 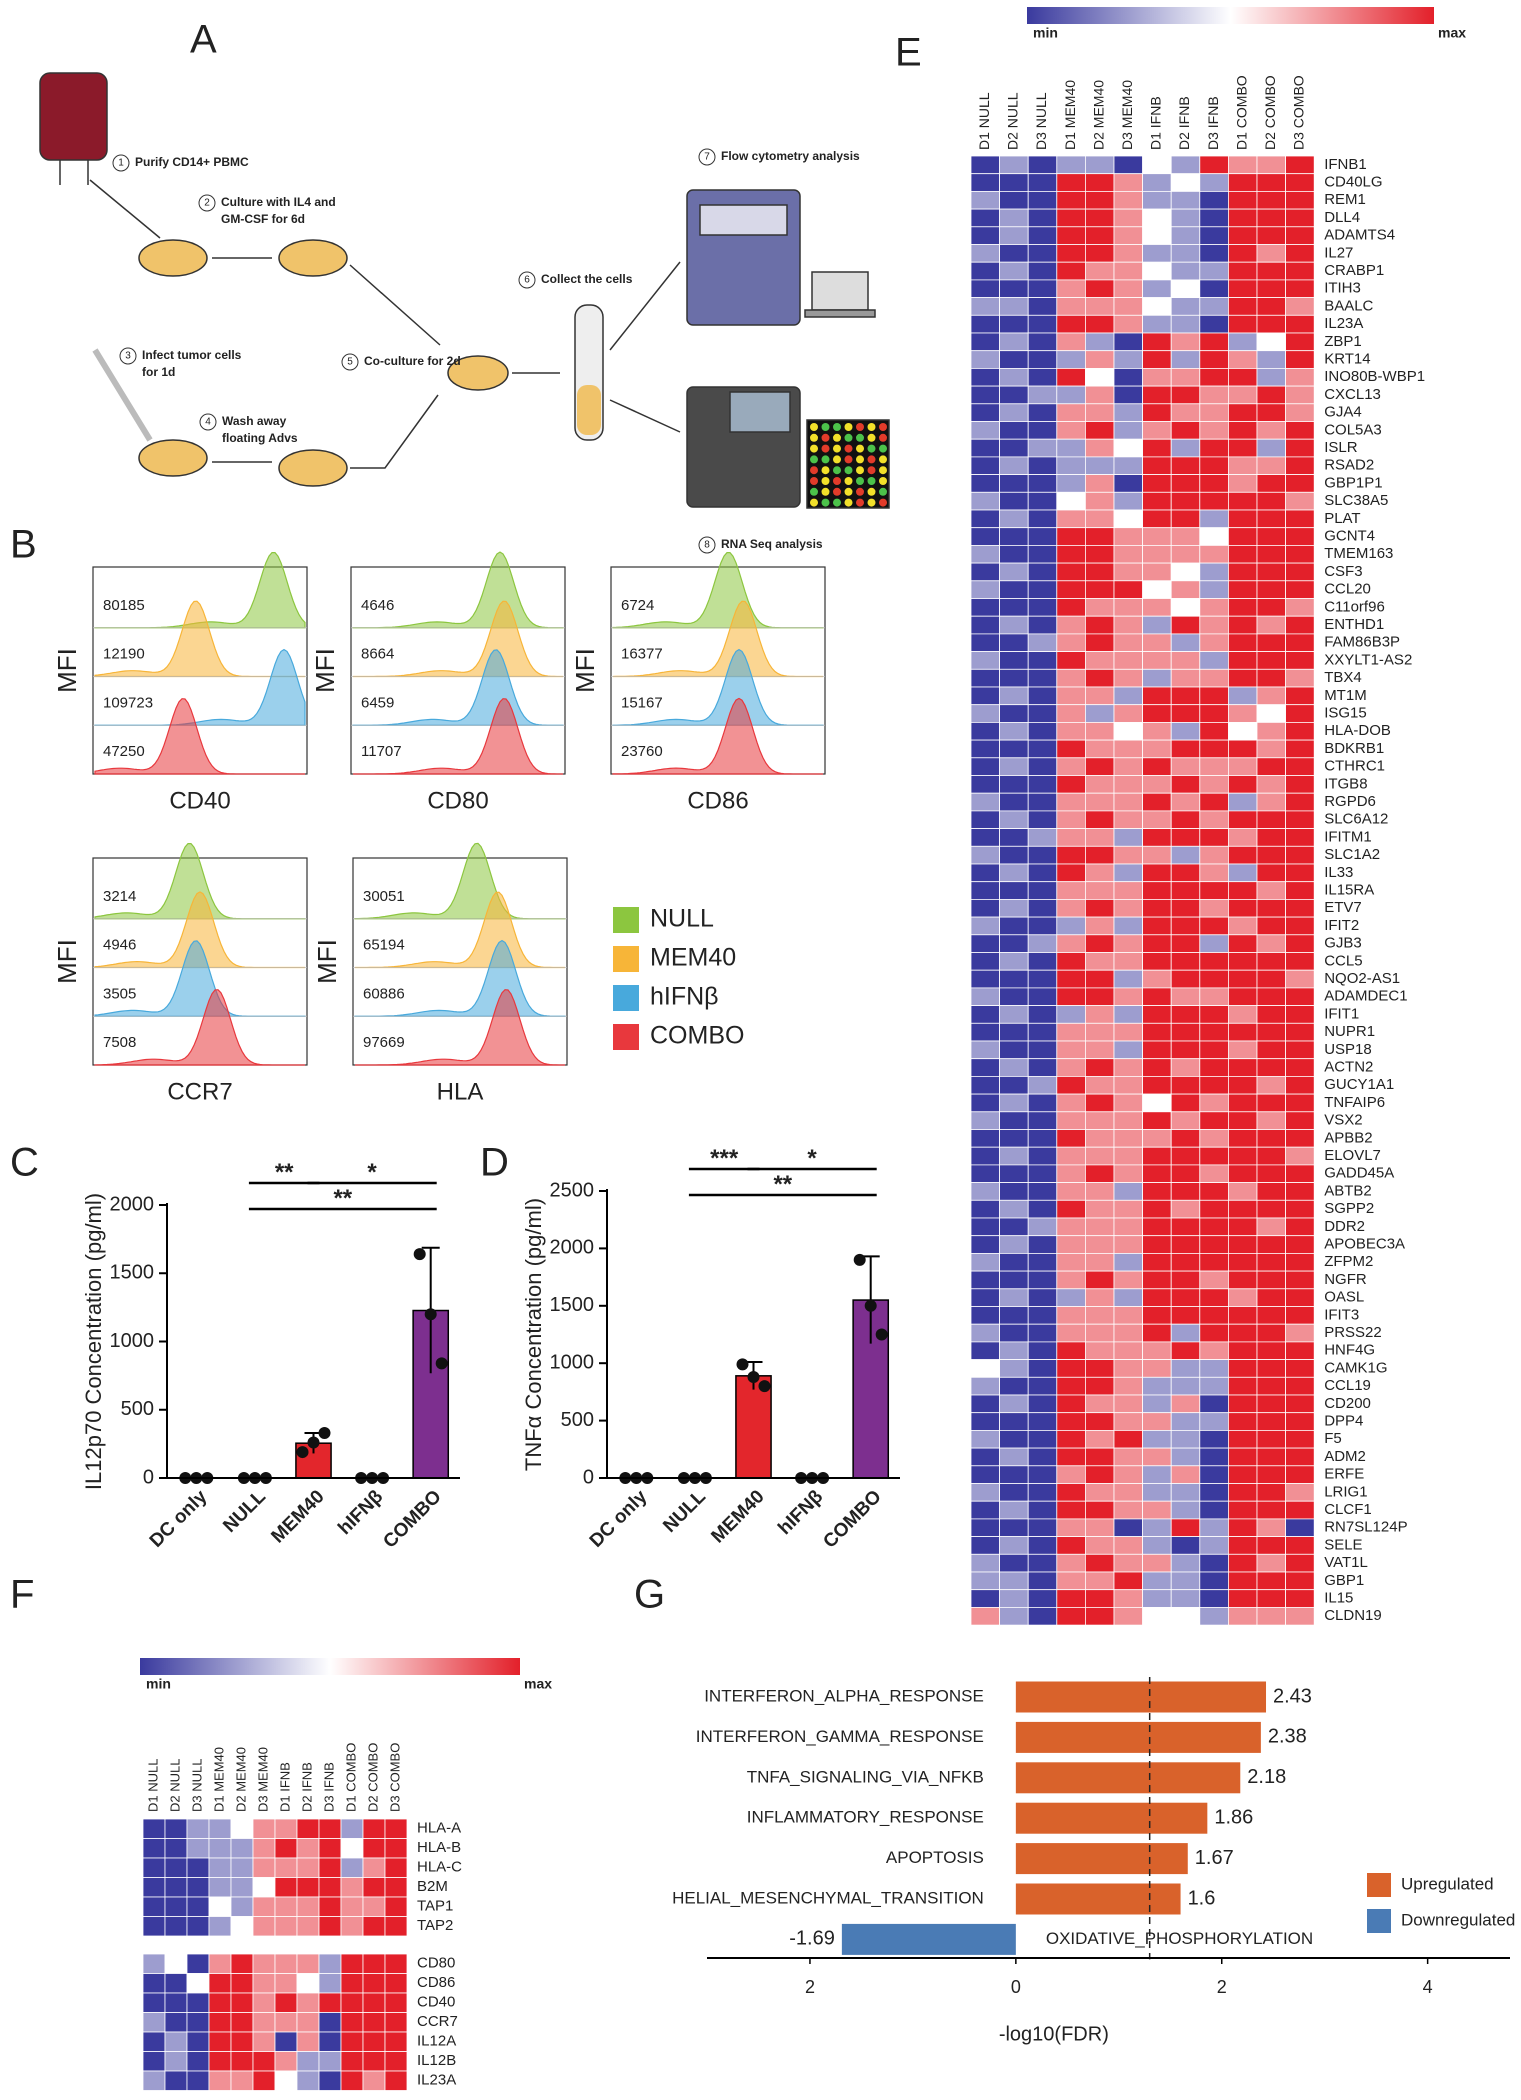 What do you see at coordinates (436, 2060) in the screenshot?
I see `row-label: IL12B` at bounding box center [436, 2060].